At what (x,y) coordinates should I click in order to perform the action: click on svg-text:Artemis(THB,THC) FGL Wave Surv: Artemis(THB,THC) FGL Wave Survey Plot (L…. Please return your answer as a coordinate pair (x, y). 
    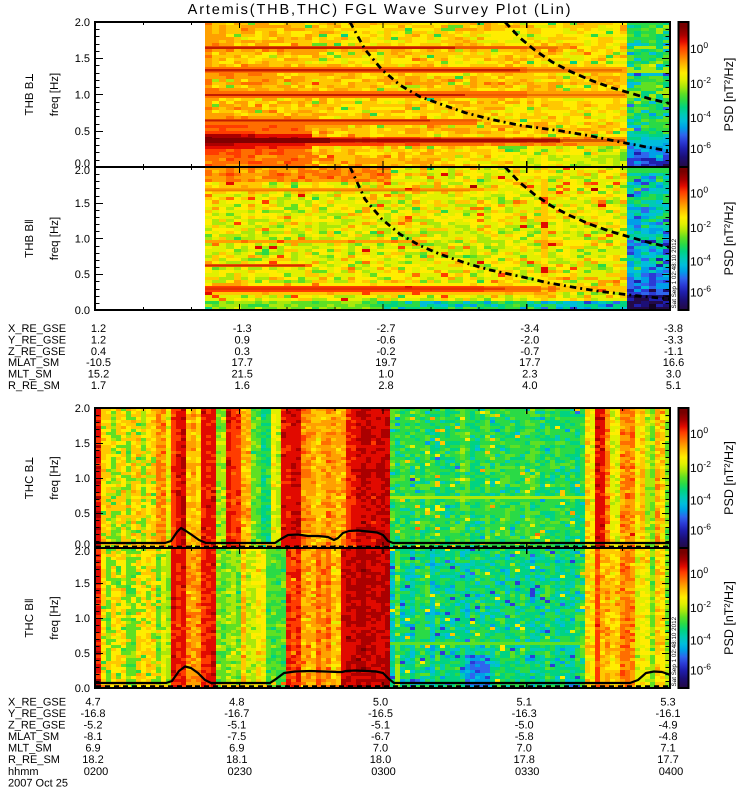
    Looking at the image, I should click on (380, 10).